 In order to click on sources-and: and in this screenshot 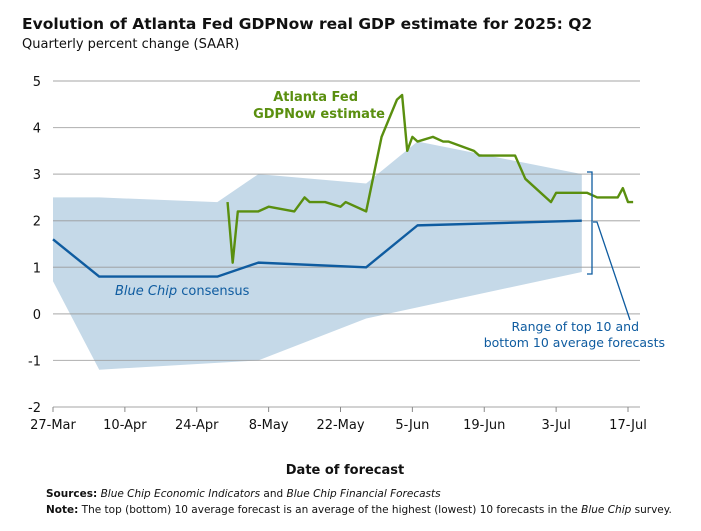, I will do `click(273, 494)`.